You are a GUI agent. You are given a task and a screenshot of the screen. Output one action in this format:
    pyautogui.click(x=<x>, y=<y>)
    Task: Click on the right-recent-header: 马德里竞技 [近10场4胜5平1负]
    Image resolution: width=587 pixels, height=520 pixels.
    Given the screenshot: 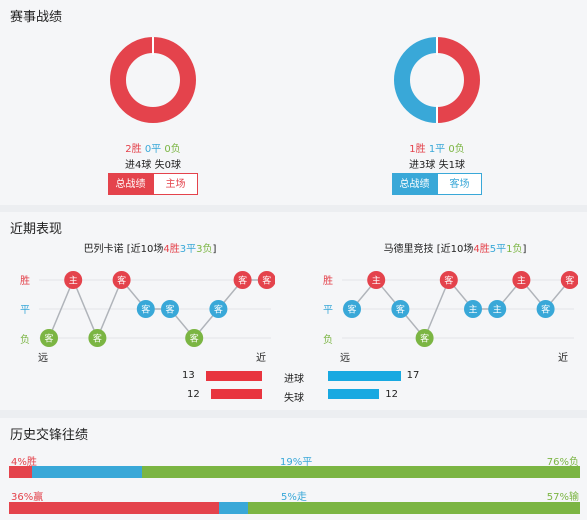 What is the action you would take?
    pyautogui.click(x=455, y=249)
    